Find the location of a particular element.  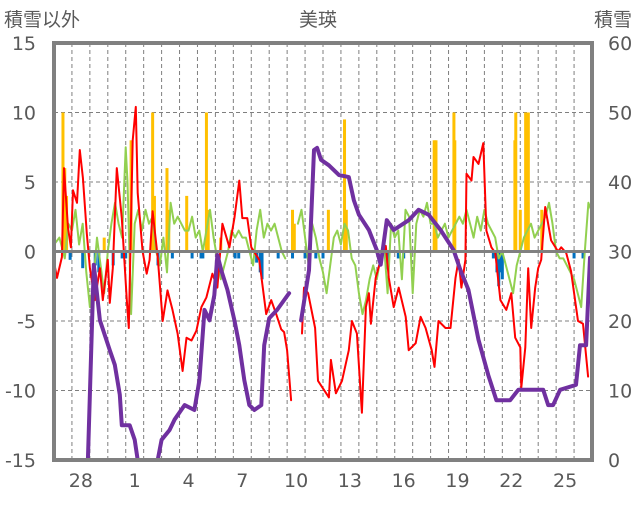

x-tick-label: 1 is located at coordinates (135, 481).